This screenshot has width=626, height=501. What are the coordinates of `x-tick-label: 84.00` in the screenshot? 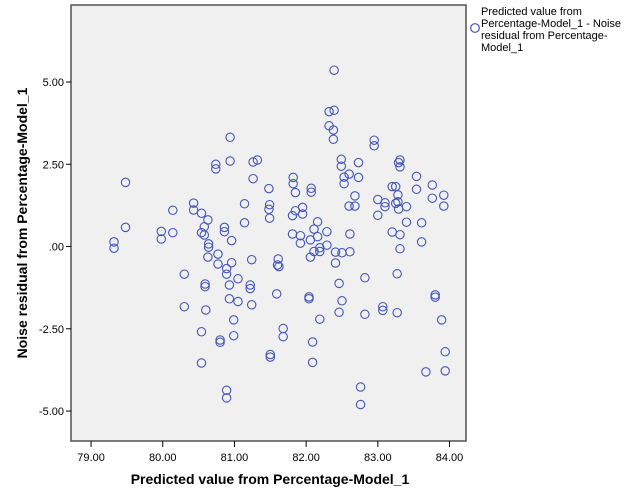 It's located at (450, 458).